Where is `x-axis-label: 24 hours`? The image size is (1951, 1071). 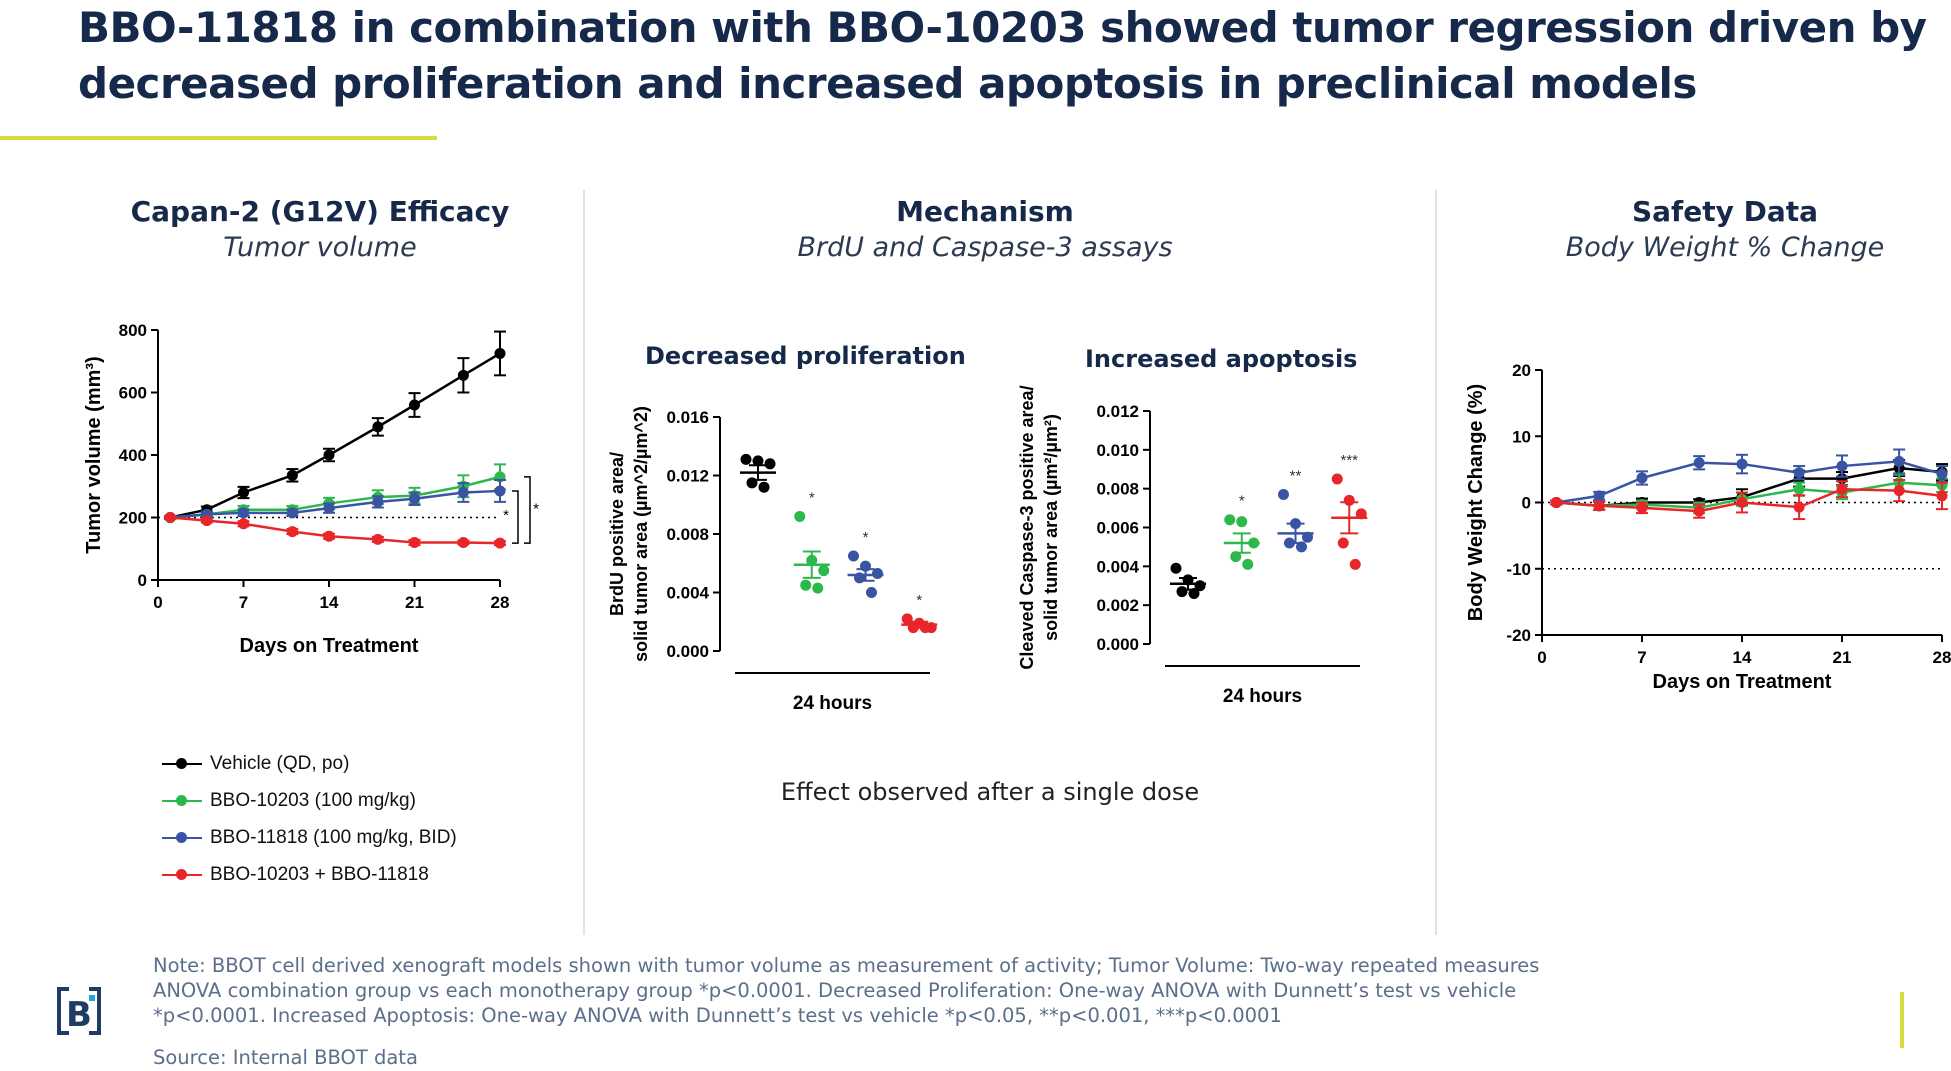 x-axis-label: 24 hours is located at coordinates (832, 703).